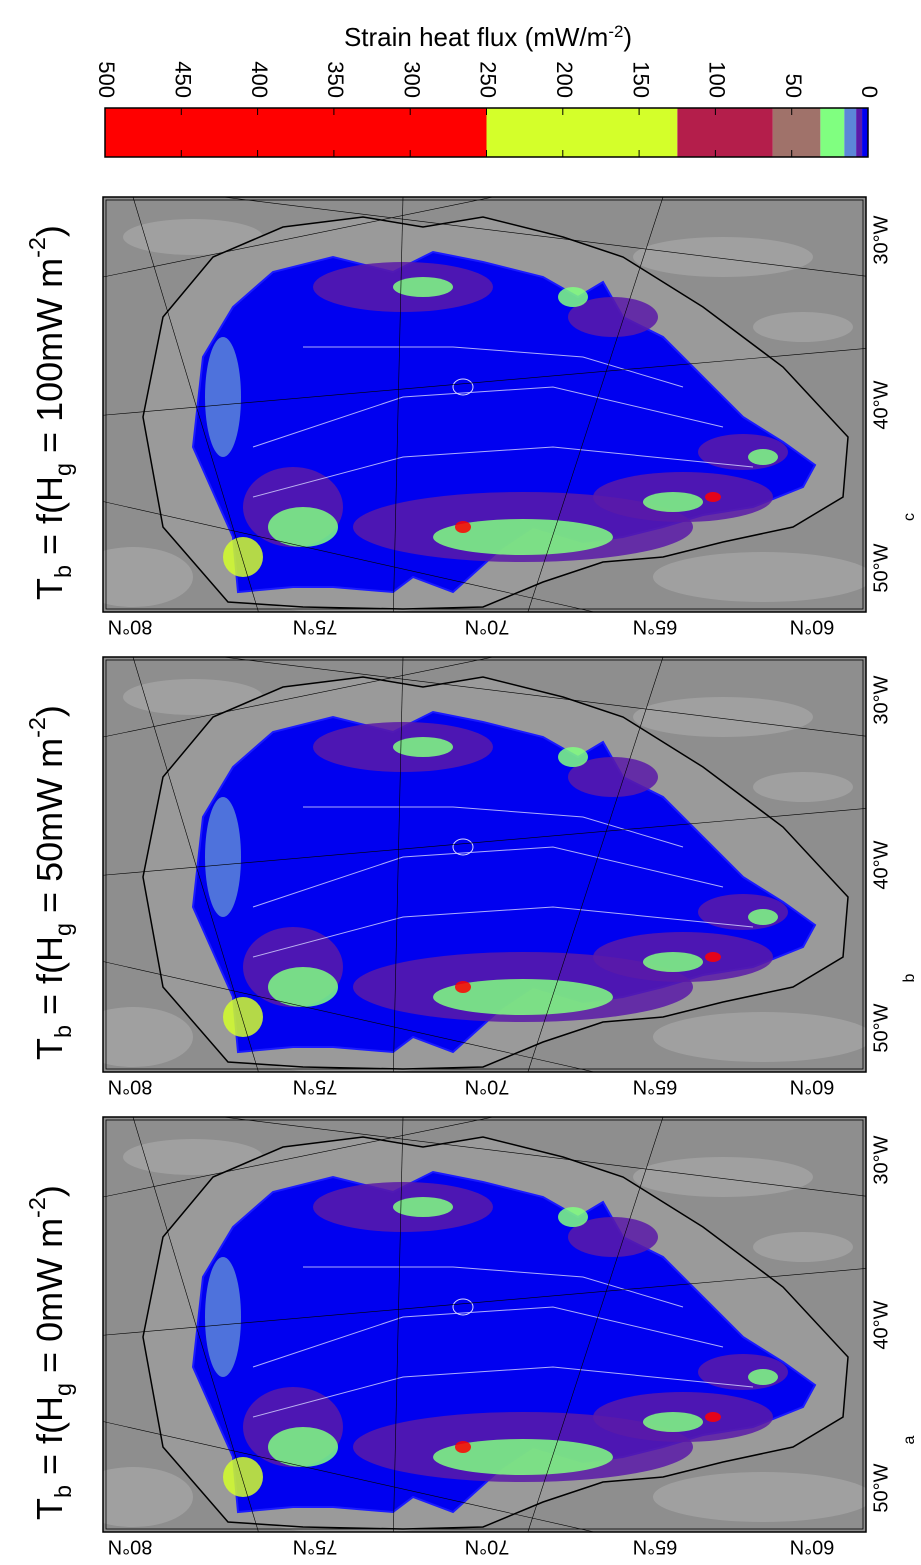  I want to click on lat-label: 70°N, so click(487, 627).